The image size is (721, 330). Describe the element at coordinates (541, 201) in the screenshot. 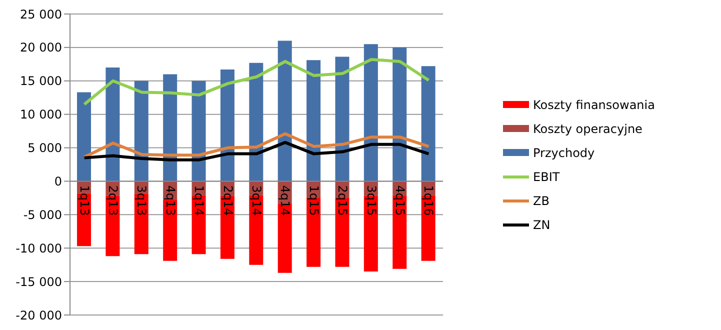

I see `legend-label: ZB` at that location.